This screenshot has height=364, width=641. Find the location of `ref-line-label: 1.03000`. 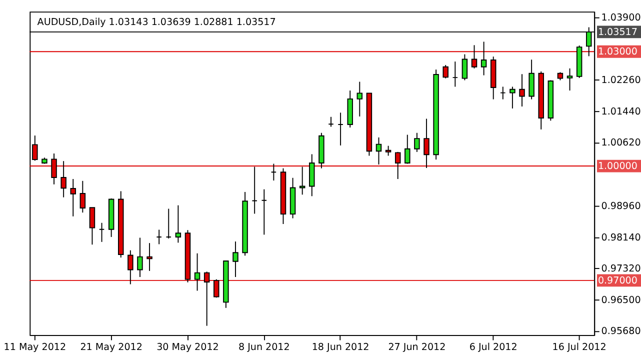

ref-line-label: 1.03000 is located at coordinates (618, 52).